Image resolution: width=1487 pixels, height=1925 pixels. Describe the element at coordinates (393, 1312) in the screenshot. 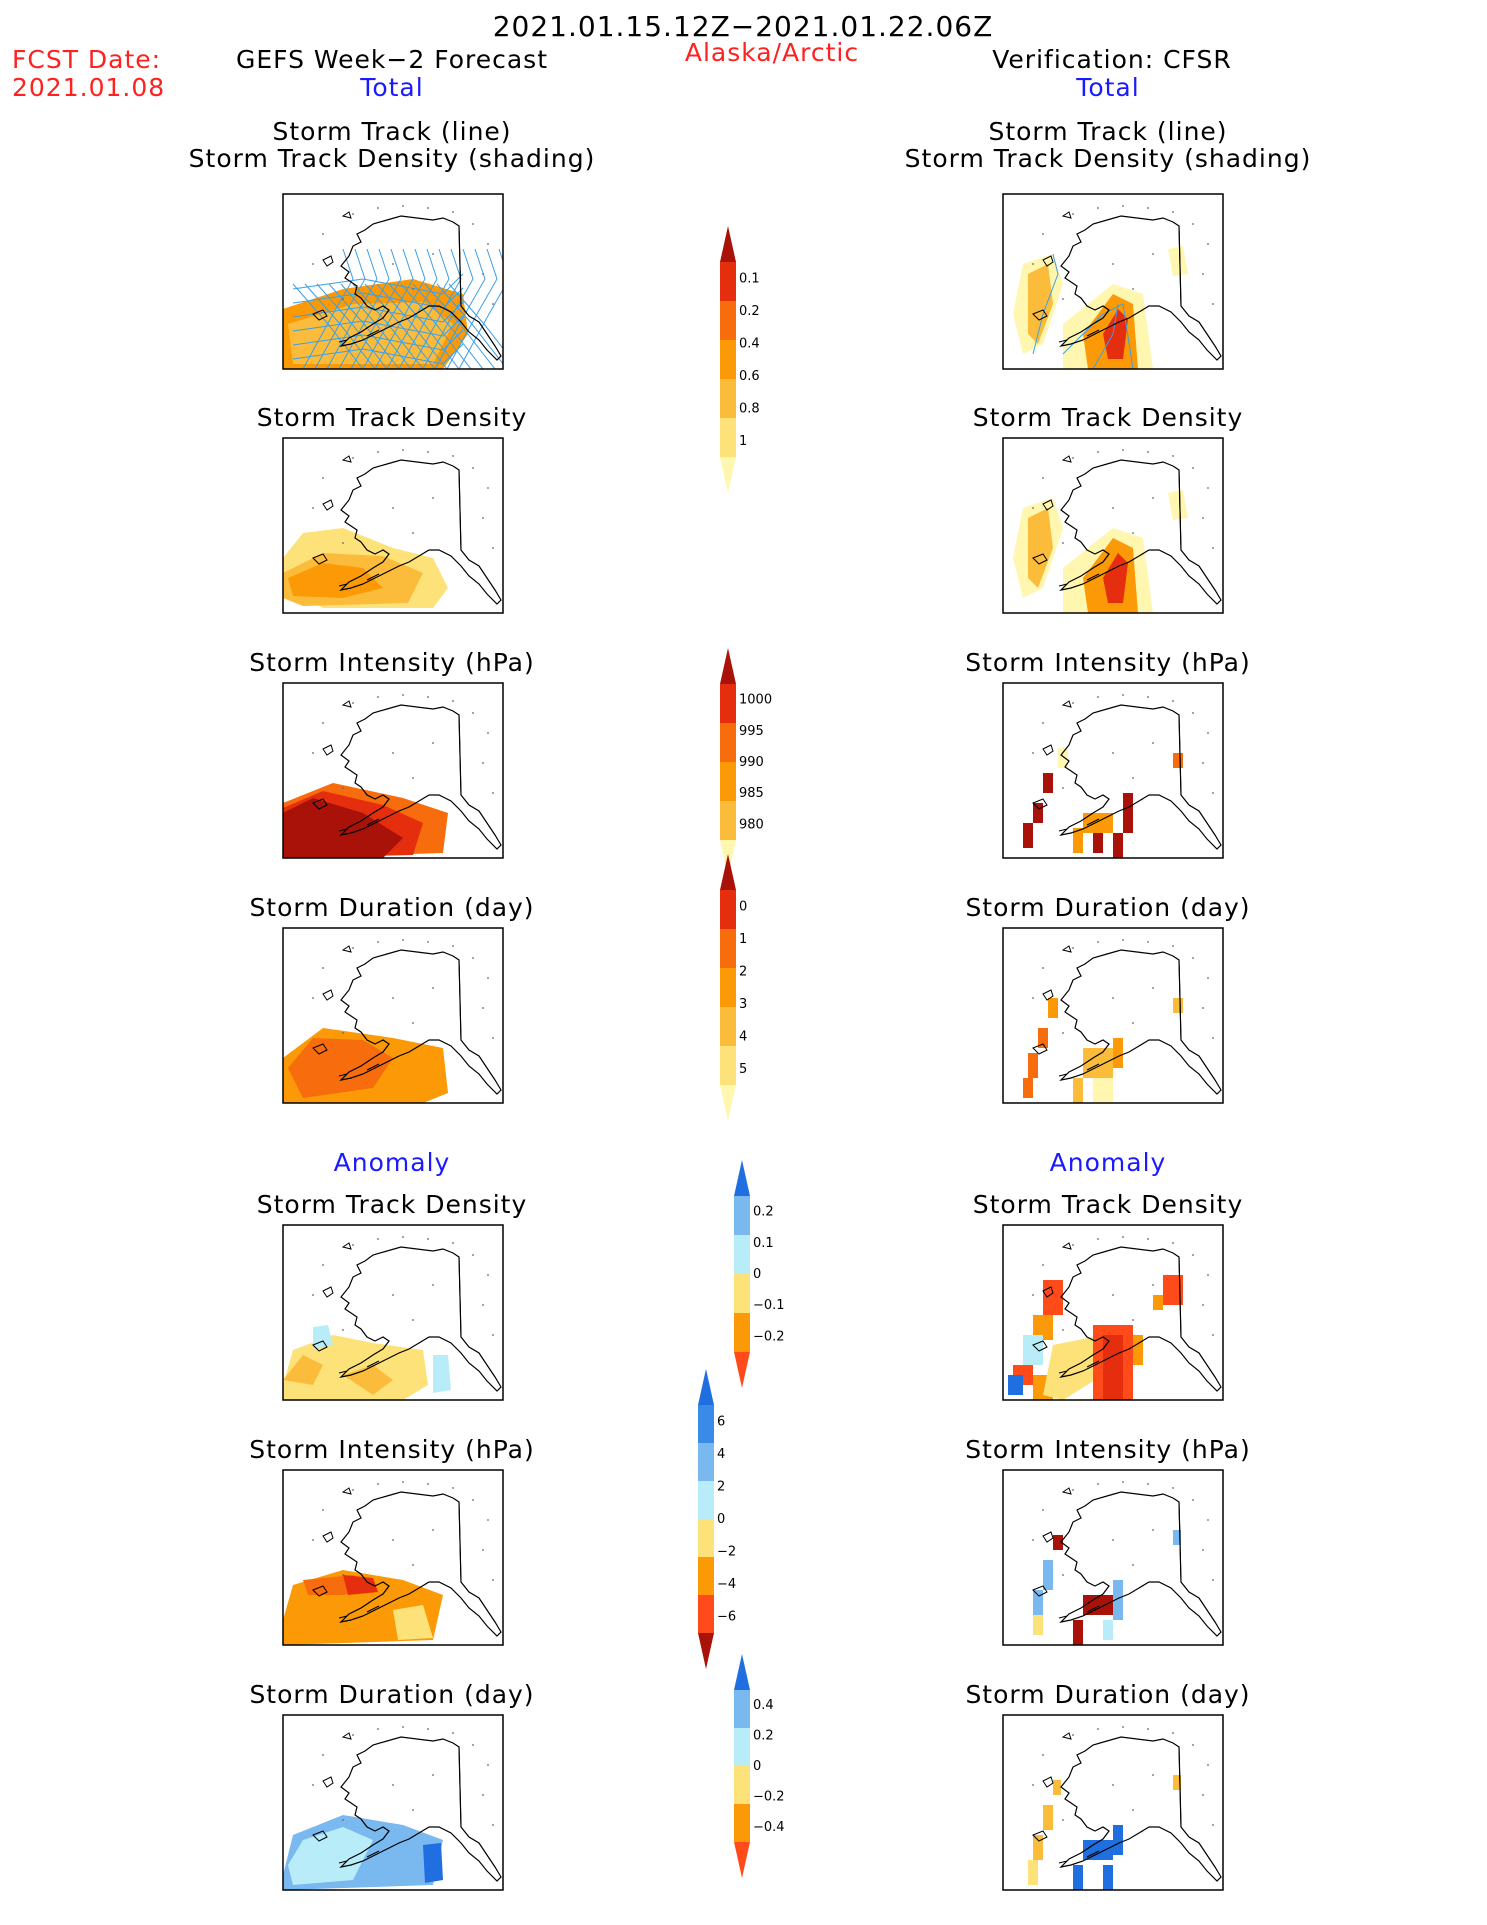

I see `map-panel-l4` at that location.